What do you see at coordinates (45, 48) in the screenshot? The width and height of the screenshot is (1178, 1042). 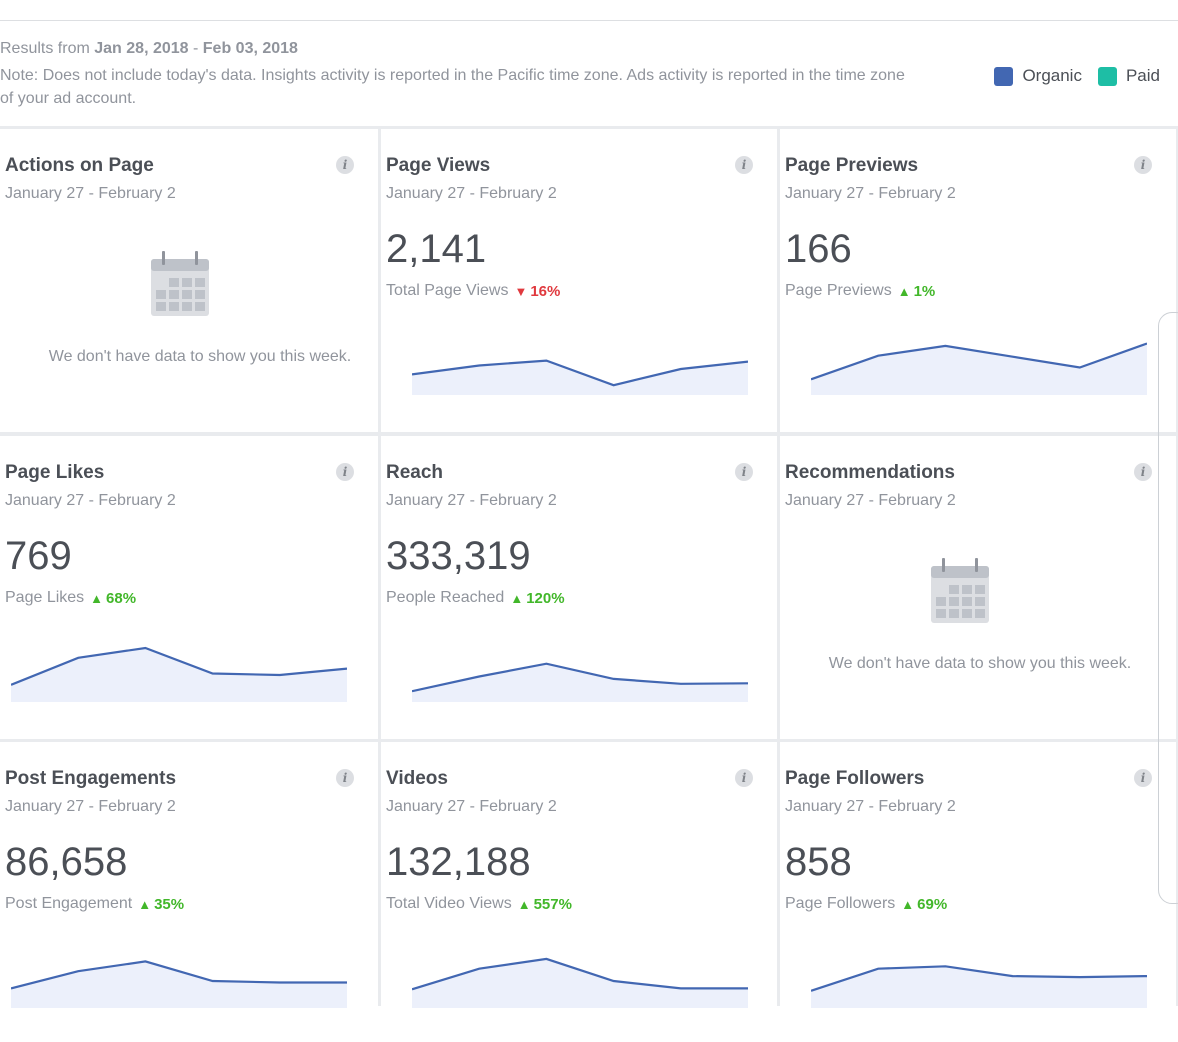 I see `results-prefix: Results from` at bounding box center [45, 48].